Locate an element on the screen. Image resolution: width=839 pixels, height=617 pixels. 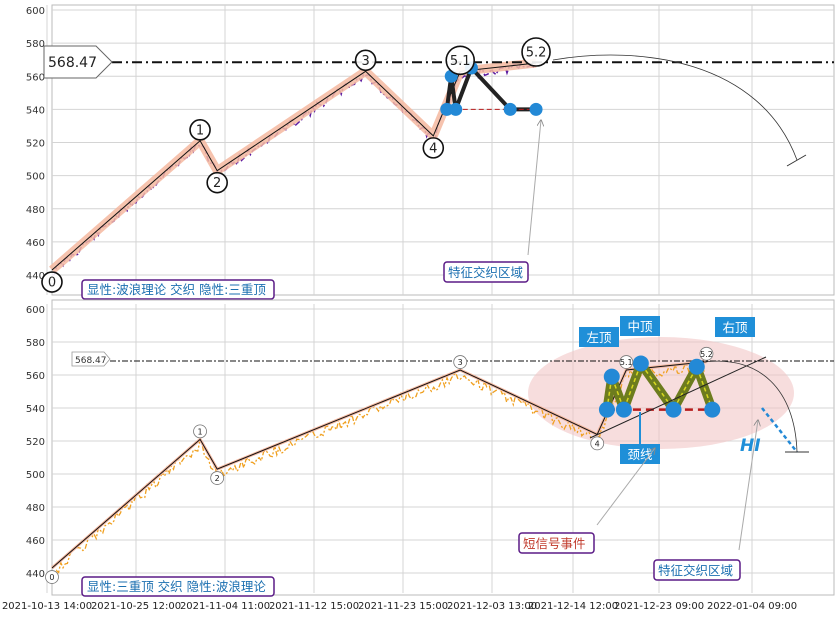
bottom-callout-text: 特征交织区域 is located at coordinates (695, 570).